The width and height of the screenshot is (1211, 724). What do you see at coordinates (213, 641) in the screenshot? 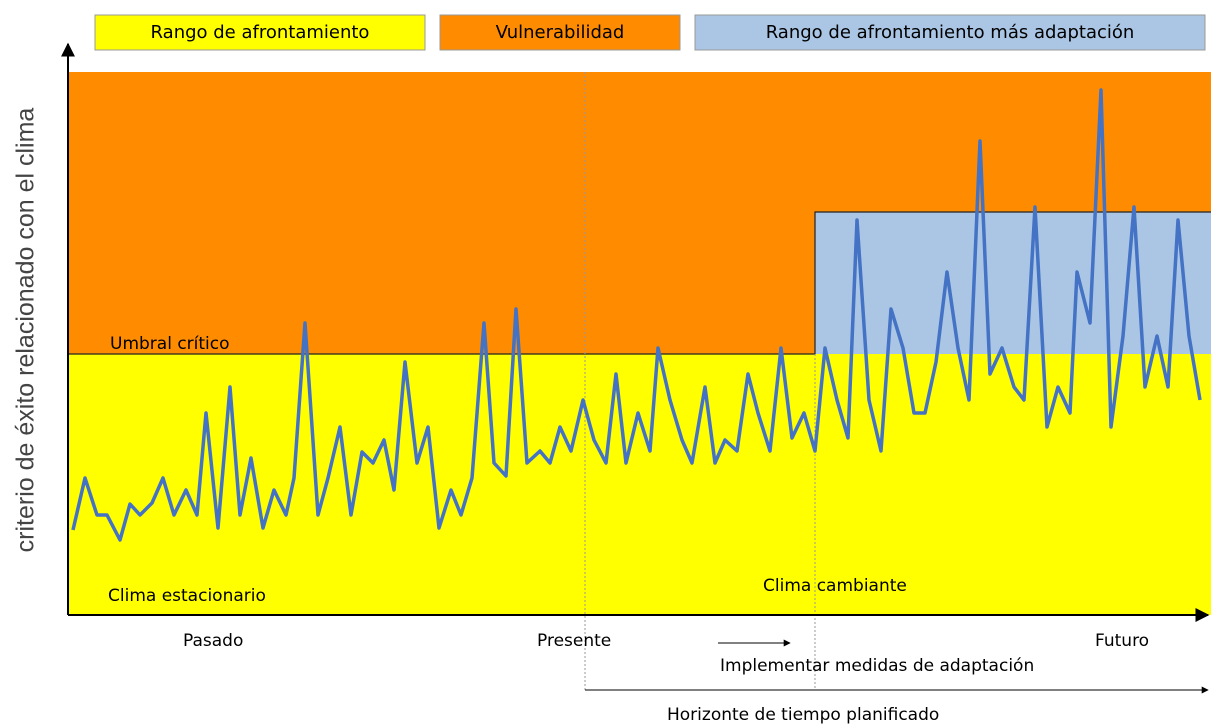
I see `time-label: Pasado` at bounding box center [213, 641].